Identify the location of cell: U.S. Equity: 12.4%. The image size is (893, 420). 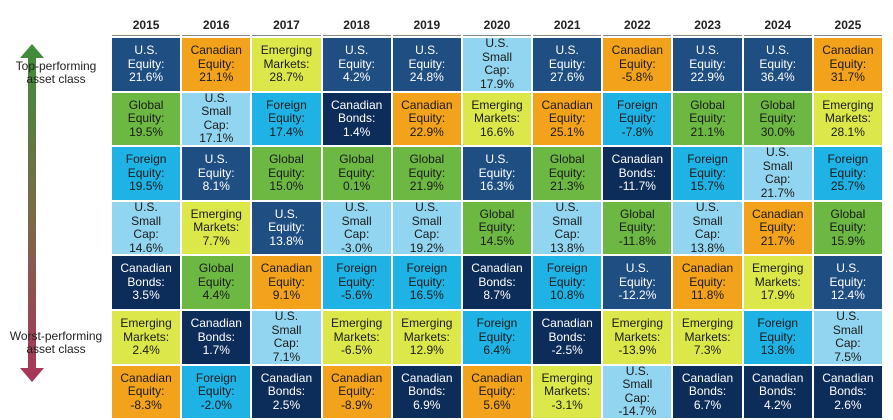
(847, 282).